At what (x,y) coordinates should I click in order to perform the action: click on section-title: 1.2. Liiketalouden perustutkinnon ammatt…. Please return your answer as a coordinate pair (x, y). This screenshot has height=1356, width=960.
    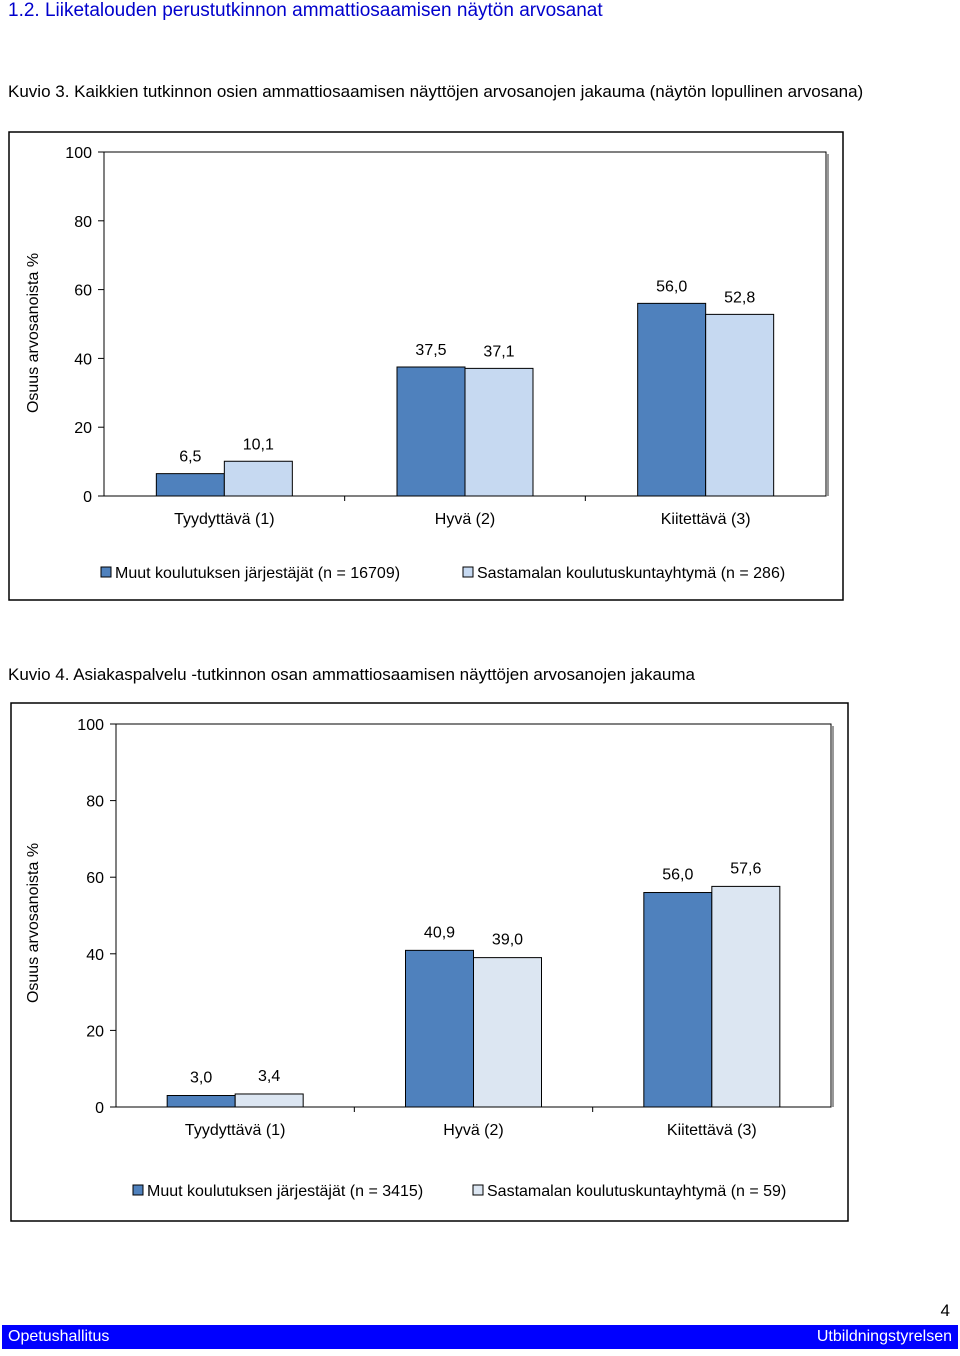
    Looking at the image, I should click on (305, 10).